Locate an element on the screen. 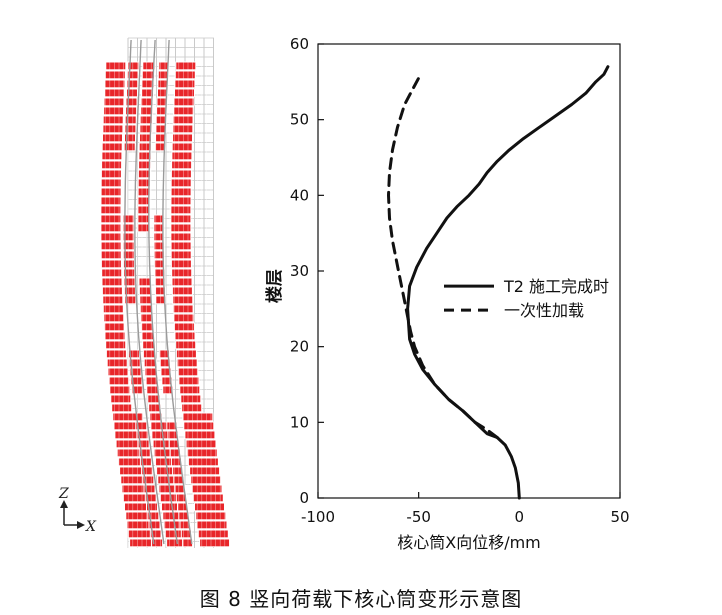 Image resolution: width=722 pixels, height=615 pixels. x-axis-label-model: X is located at coordinates (91, 527).